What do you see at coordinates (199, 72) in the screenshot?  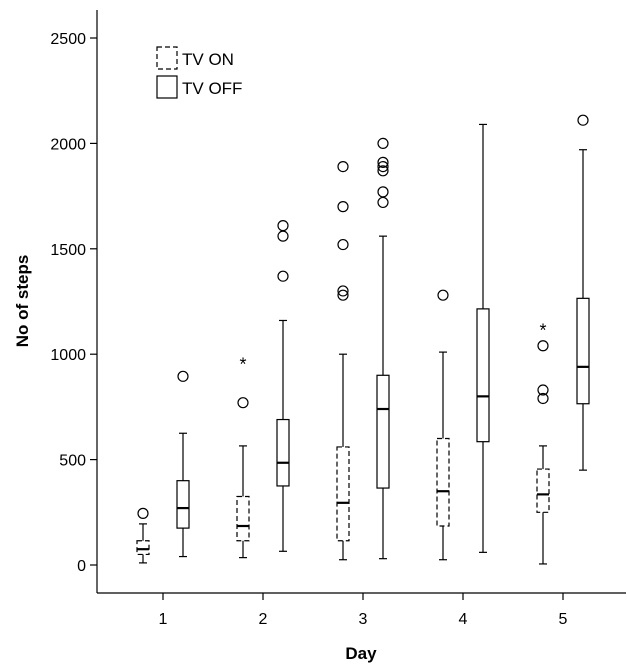 I see `legend: TV ON TV OFF` at bounding box center [199, 72].